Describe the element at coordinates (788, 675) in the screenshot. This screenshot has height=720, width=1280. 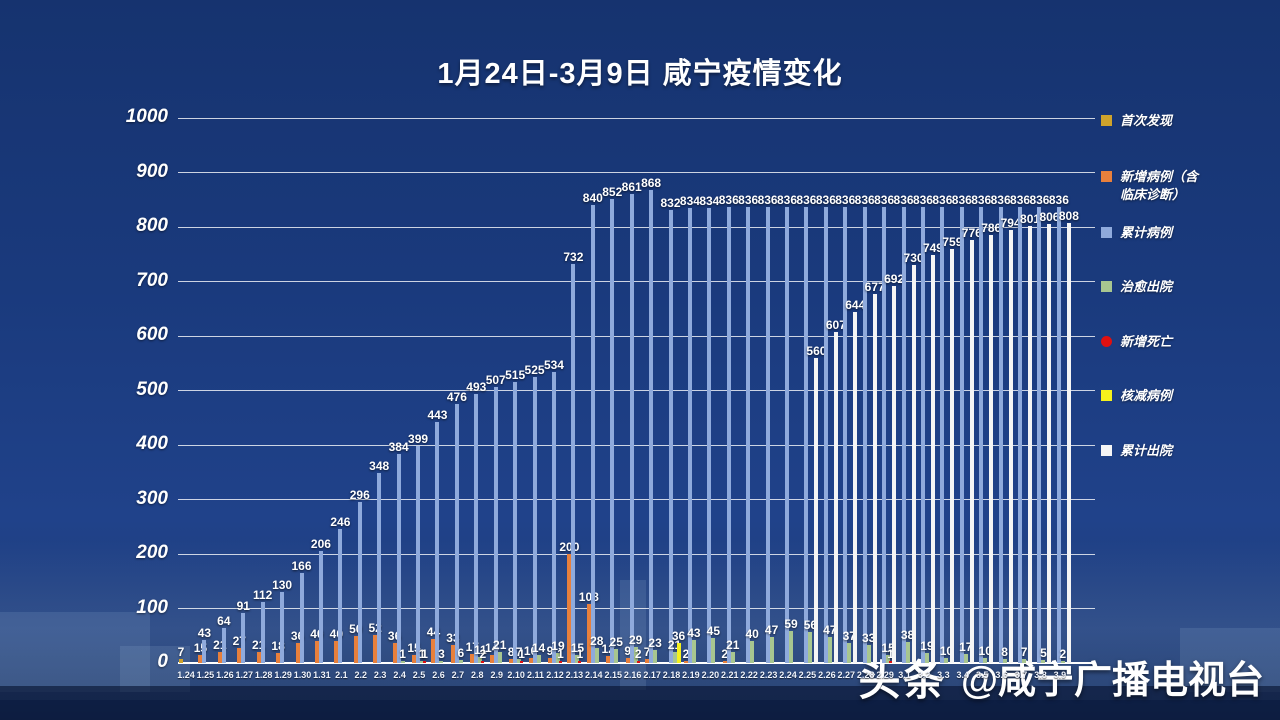
I see `x-tick-label: 2.24` at that location.